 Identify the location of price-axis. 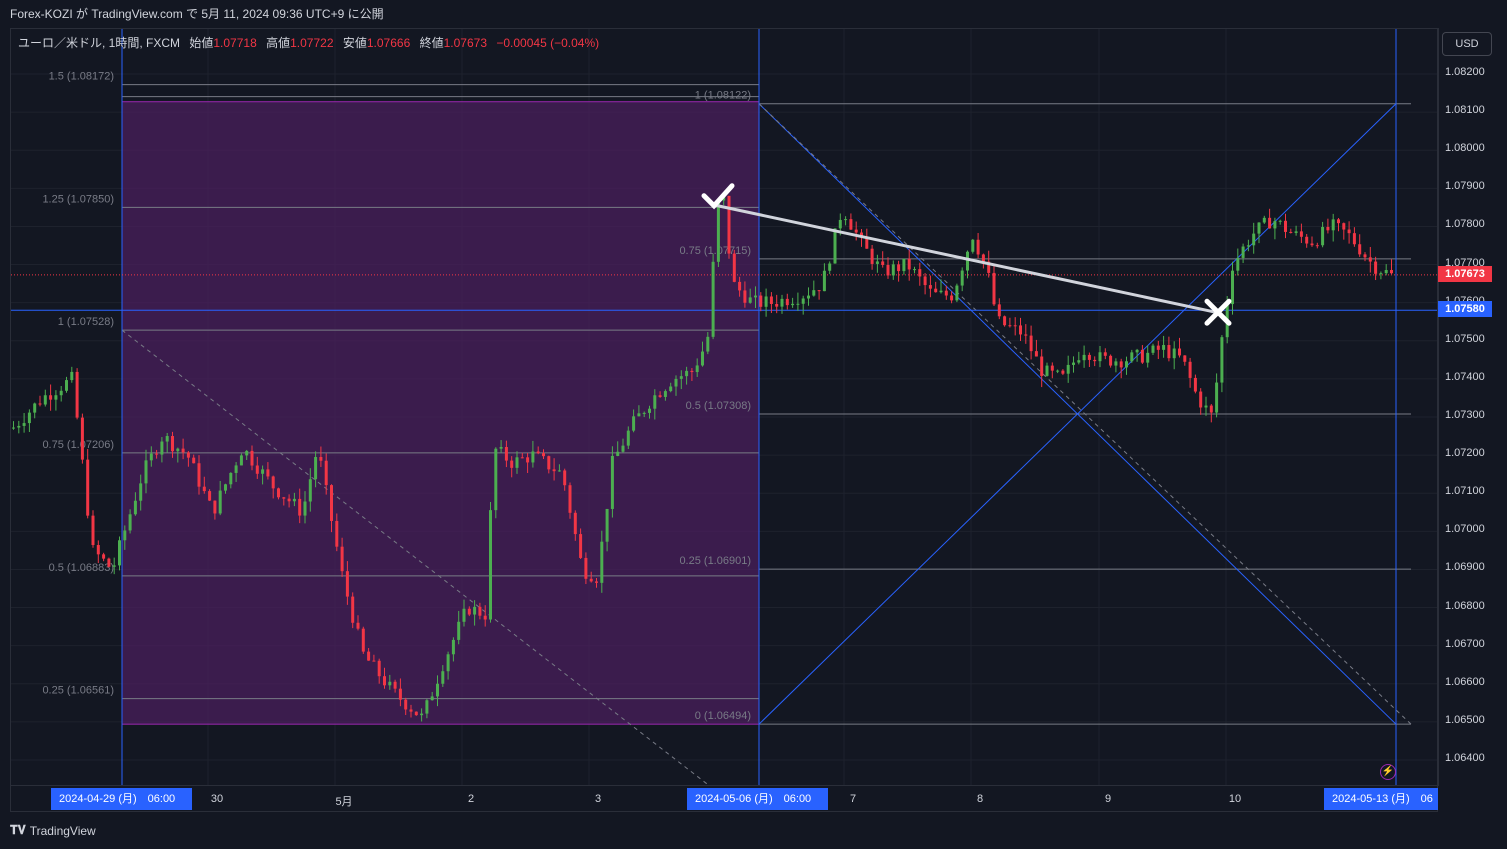
(1472, 407).